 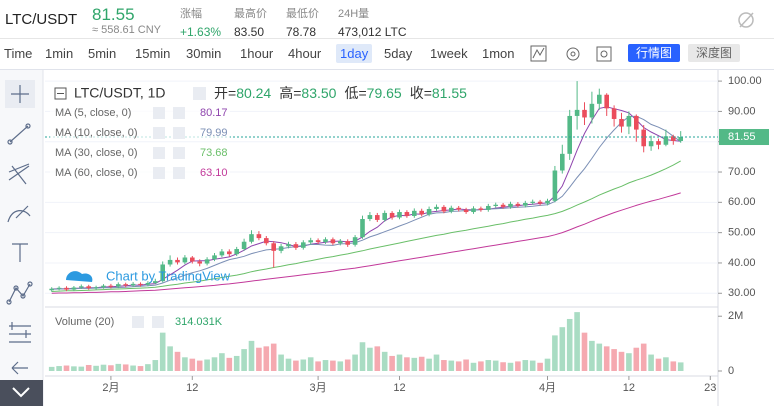 What do you see at coordinates (18, 53) in the screenshot?
I see `interval: Time` at bounding box center [18, 53].